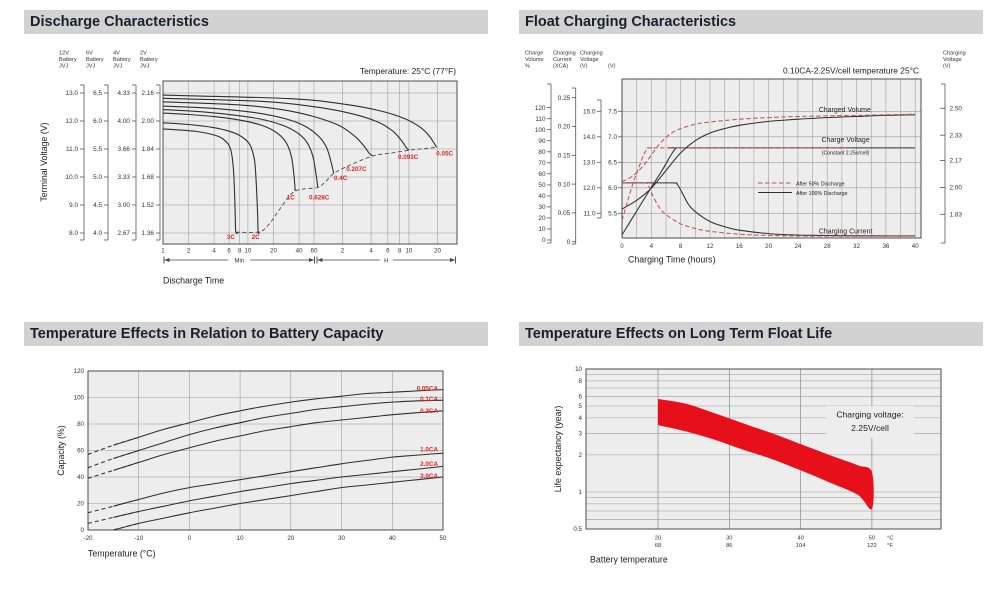 This screenshot has width=1000, height=590. I want to click on curve-label: 0.4C, so click(341, 178).